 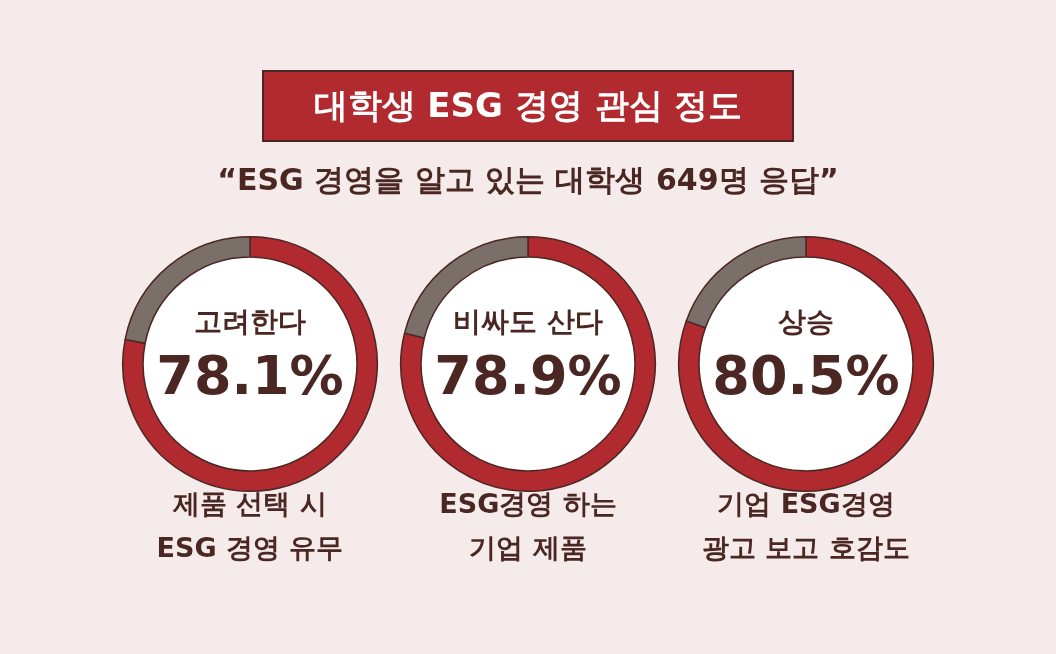 I want to click on text: 기업 ESG경영 광고 보고 호감도, so click(x=806, y=526).